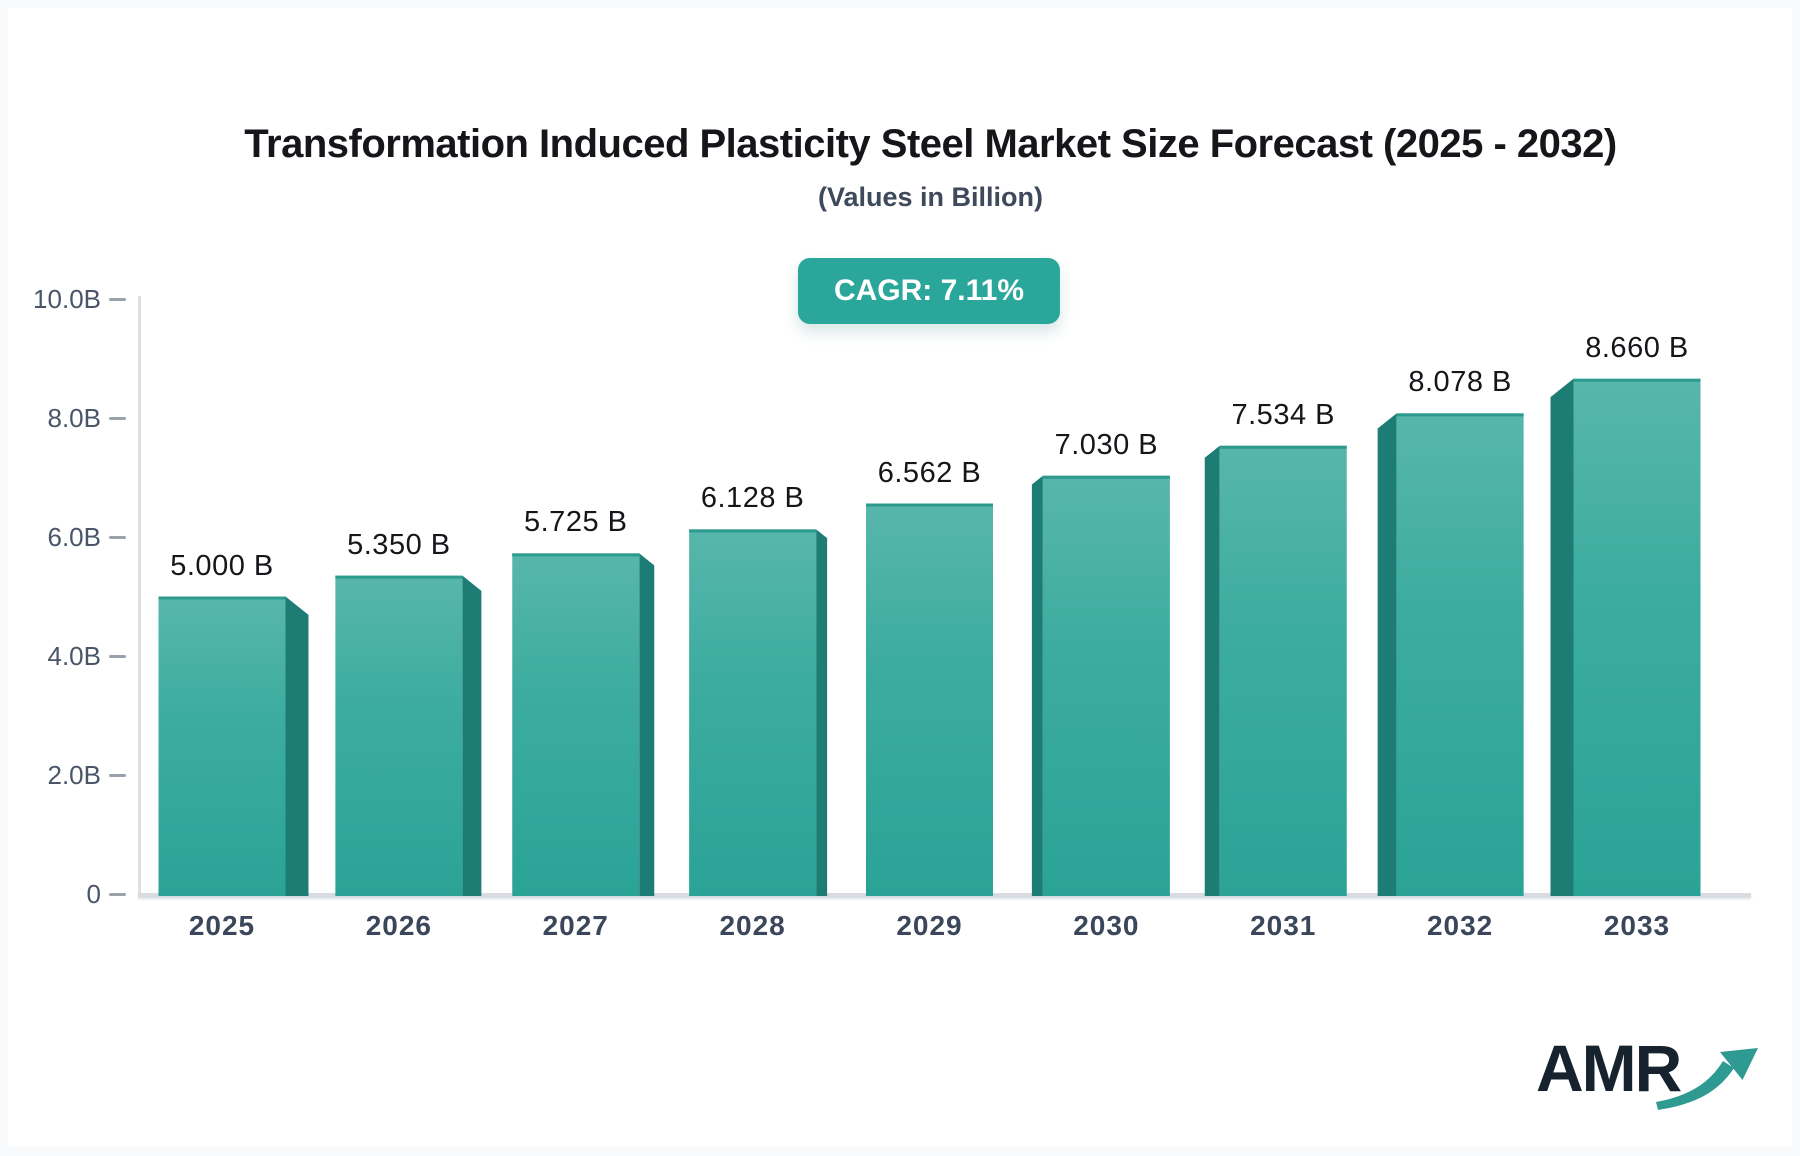  Describe the element at coordinates (576, 724) in the screenshot. I see `bar-2027` at that location.